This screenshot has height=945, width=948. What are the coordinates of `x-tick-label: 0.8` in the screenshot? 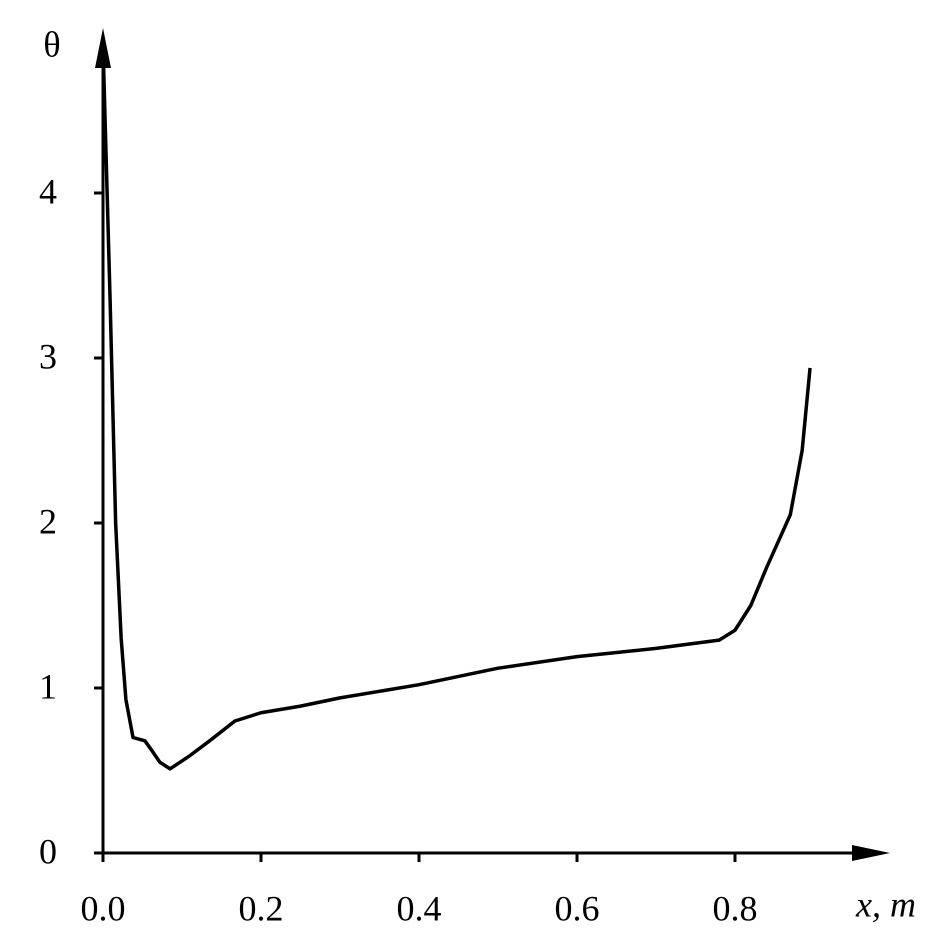 It's located at (735, 908).